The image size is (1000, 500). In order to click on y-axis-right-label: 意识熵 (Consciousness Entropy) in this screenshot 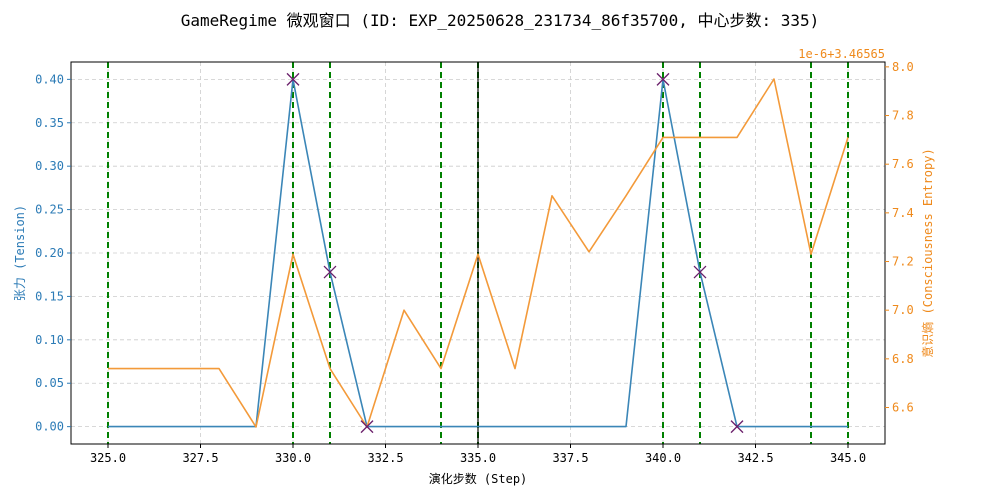, I will do `click(927, 252)`.